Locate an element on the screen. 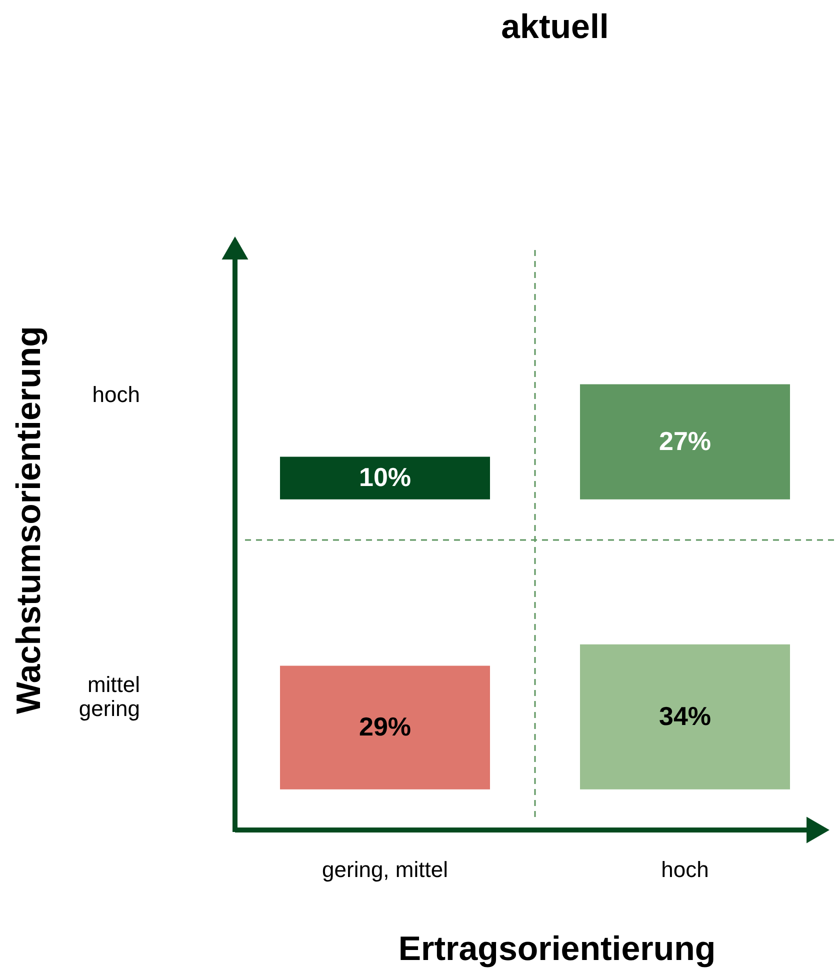  data-label: 34% is located at coordinates (685, 715).